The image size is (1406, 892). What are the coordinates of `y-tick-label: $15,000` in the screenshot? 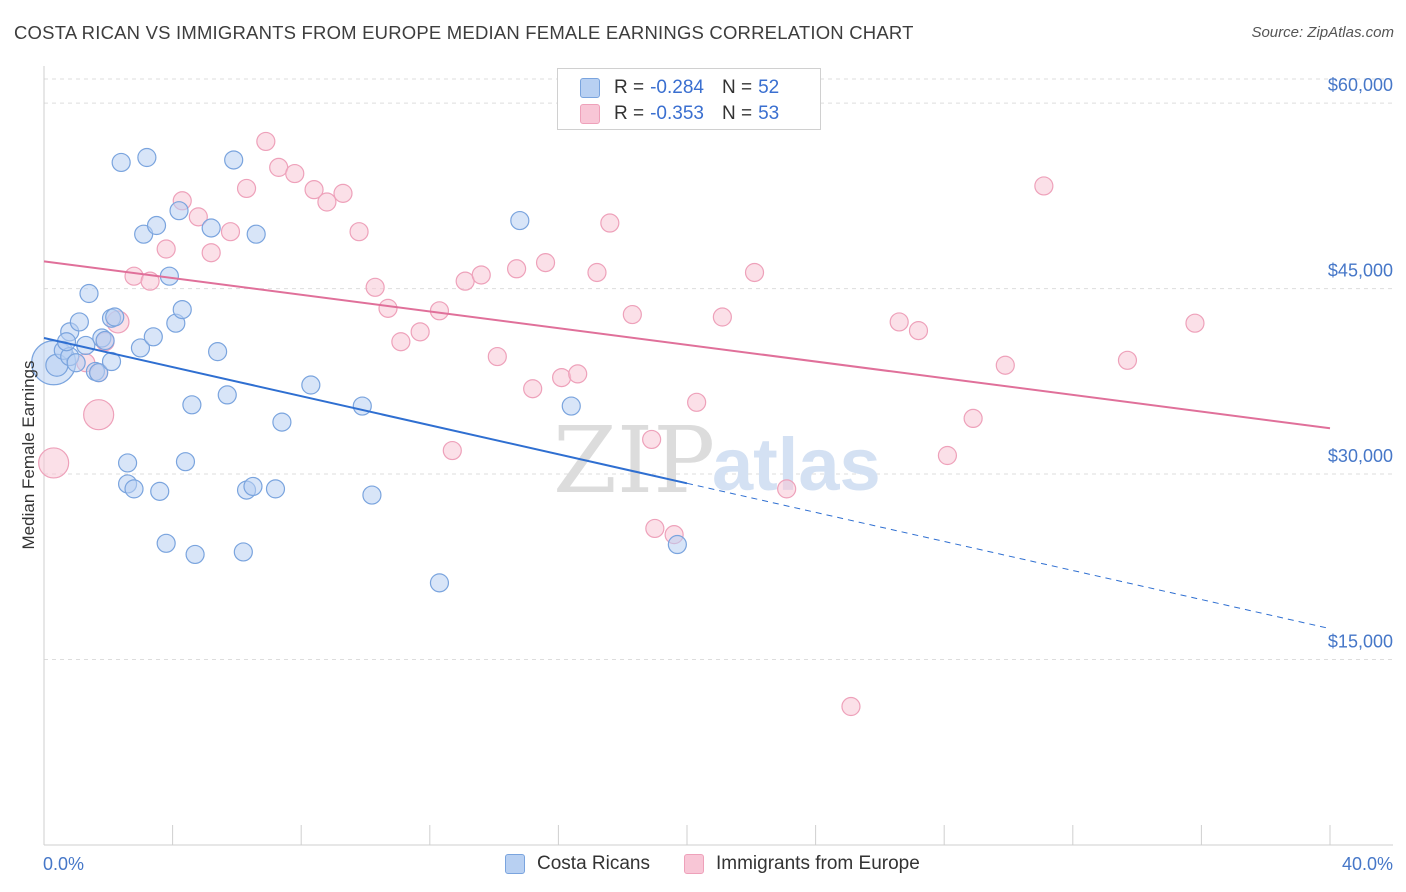 It's located at (1360, 642).